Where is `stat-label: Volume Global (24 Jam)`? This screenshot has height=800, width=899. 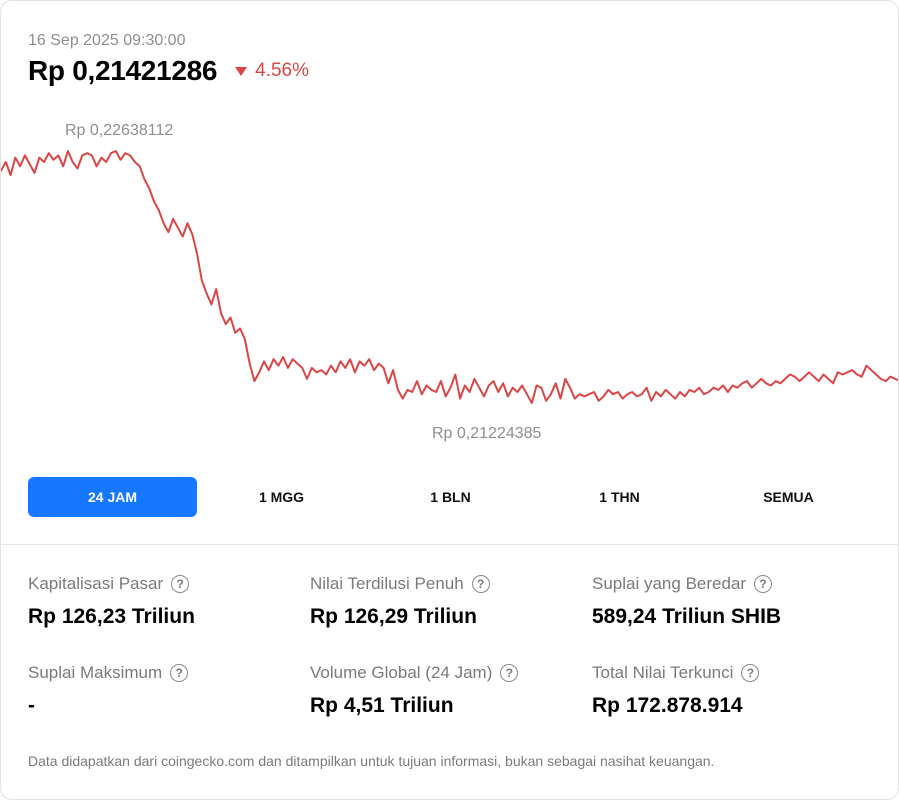 stat-label: Volume Global (24 Jam) is located at coordinates (401, 672).